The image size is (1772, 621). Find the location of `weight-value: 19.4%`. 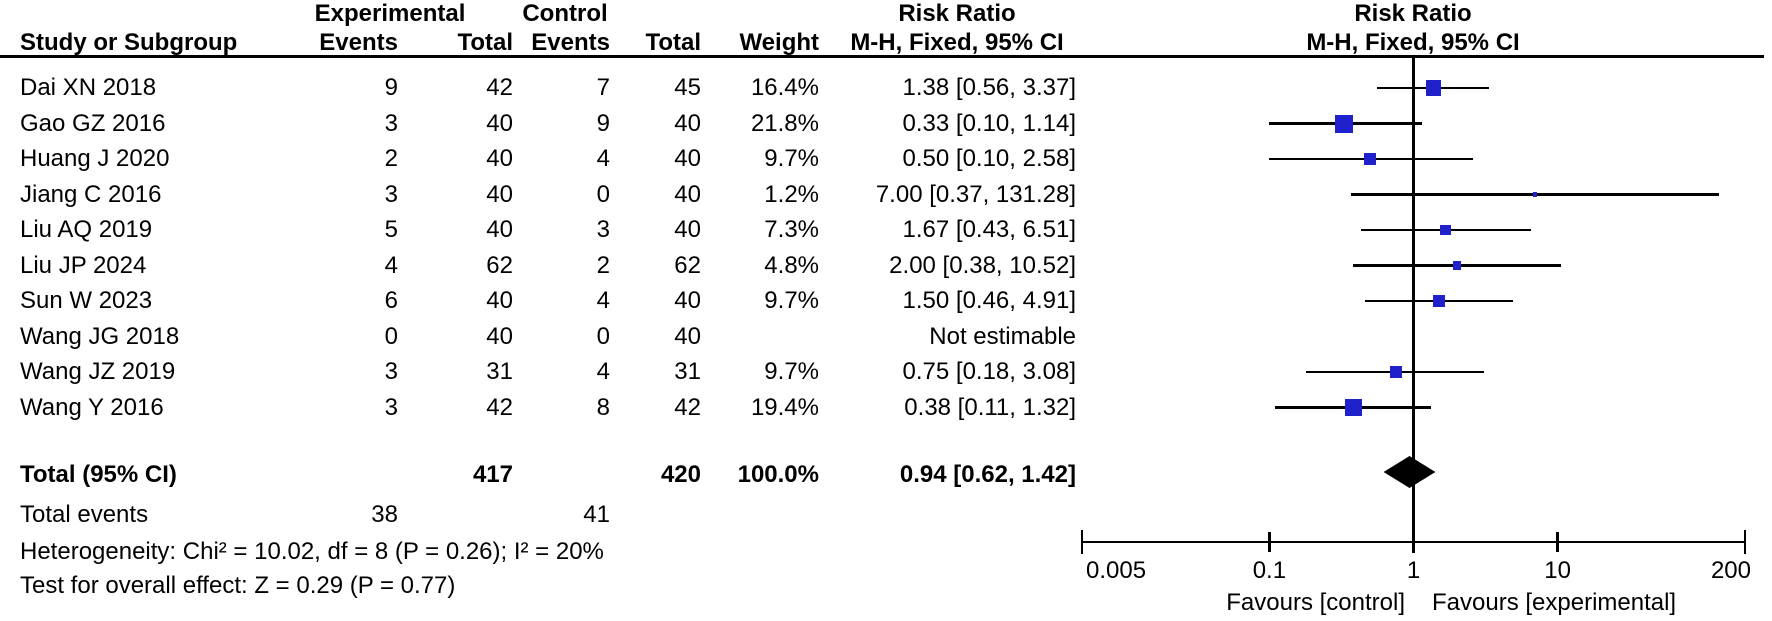

weight-value: 19.4% is located at coordinates (784, 407).